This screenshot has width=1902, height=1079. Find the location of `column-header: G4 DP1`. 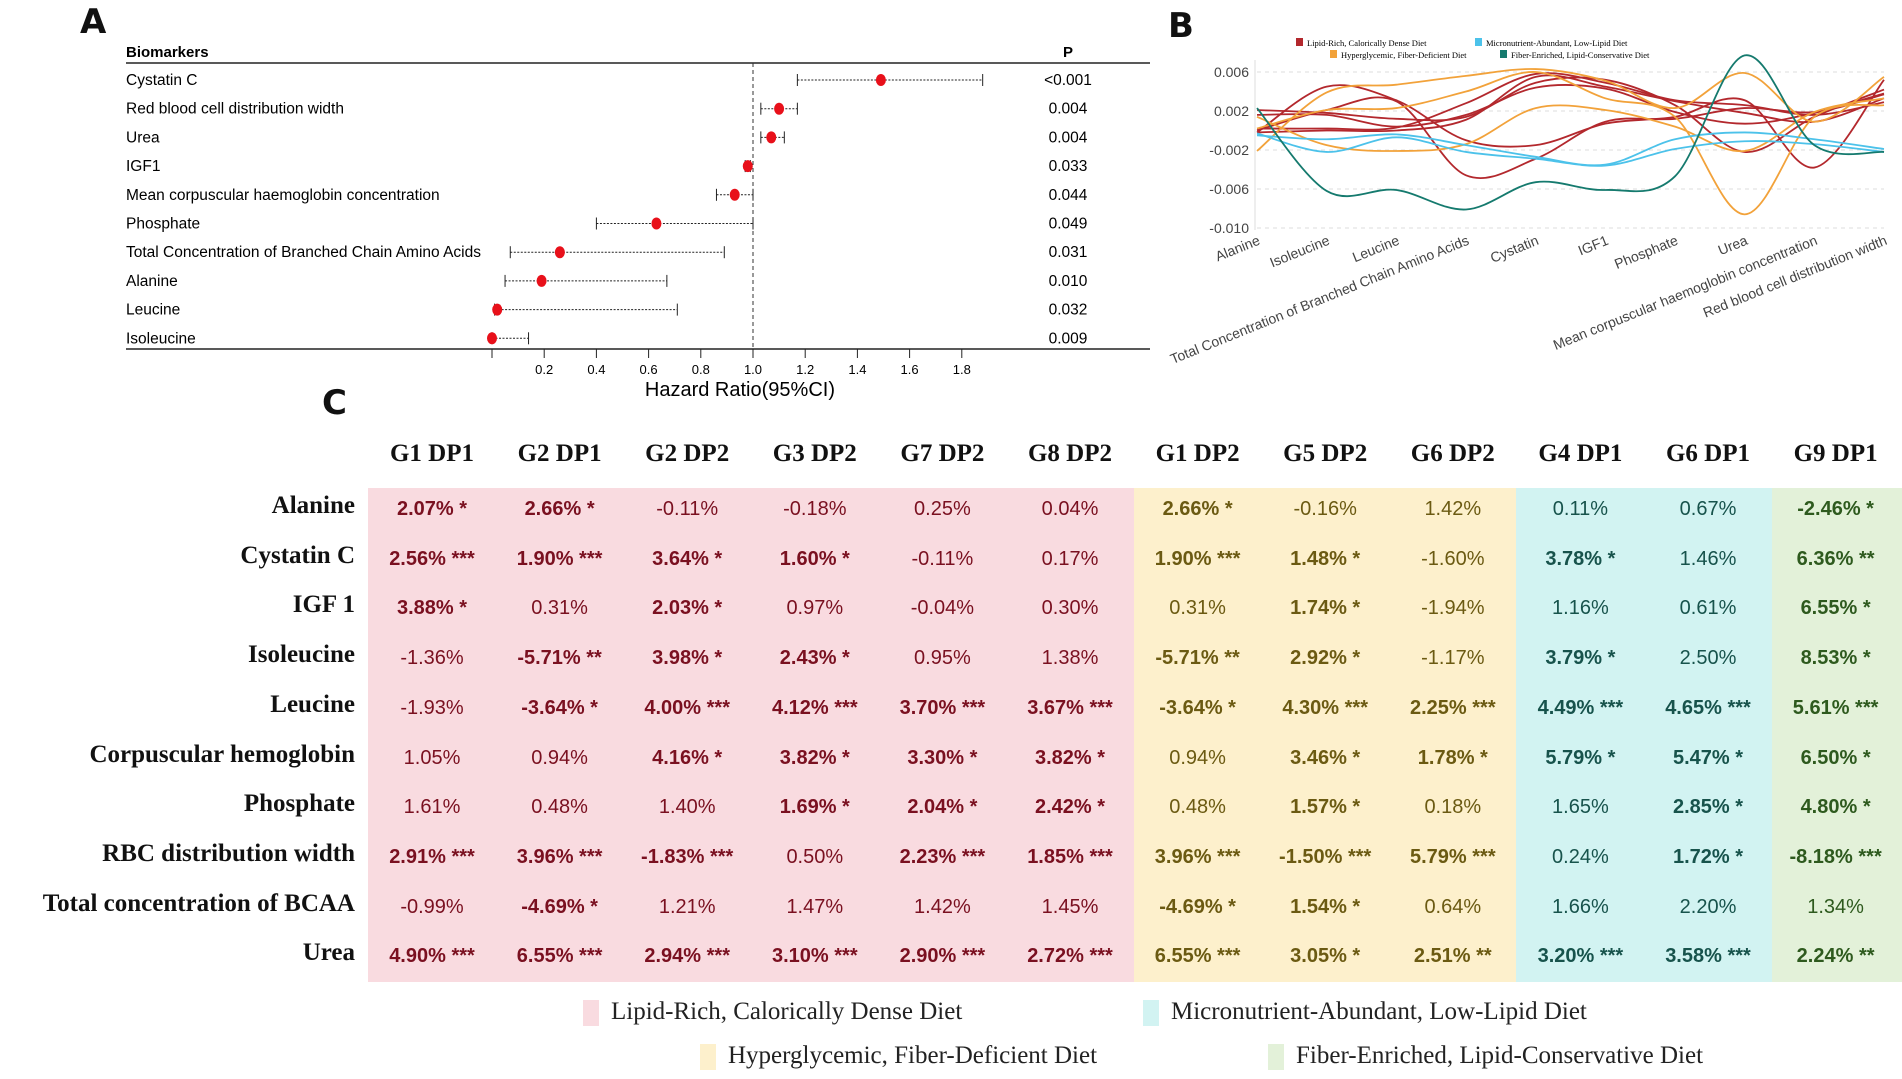

column-header: G4 DP1 is located at coordinates (1580, 453).